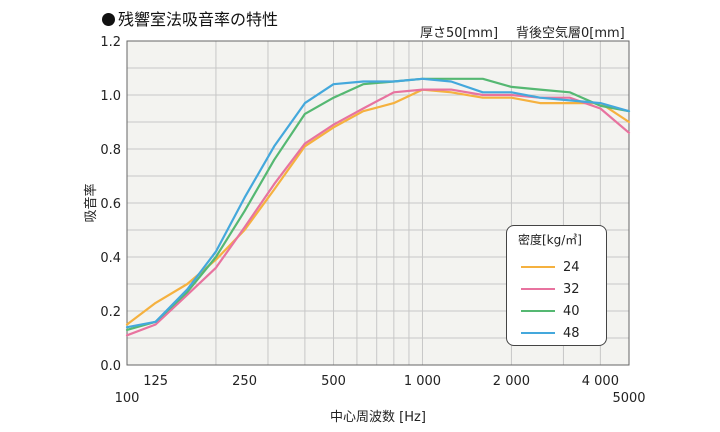 The image size is (720, 432). What do you see at coordinates (600, 381) in the screenshot?
I see `x-tick-label: 4 000` at bounding box center [600, 381].